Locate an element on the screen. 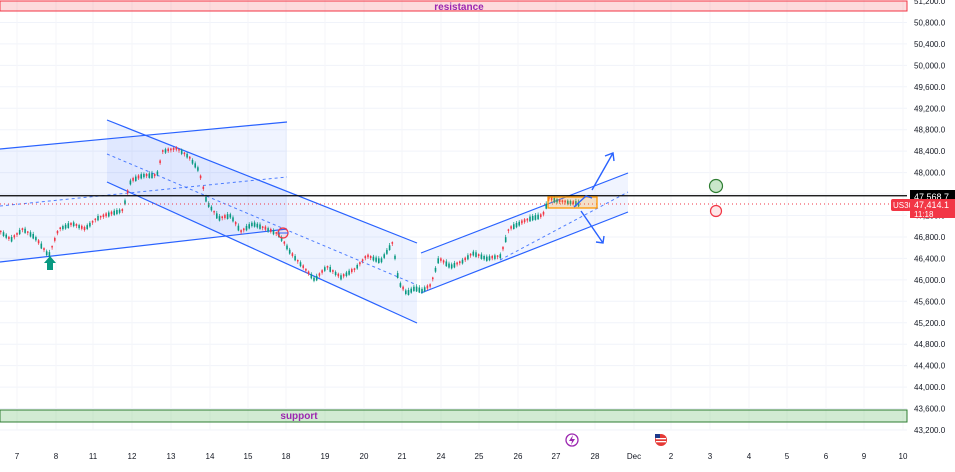 The width and height of the screenshot is (955, 472). resistance-zone is located at coordinates (454, 6).